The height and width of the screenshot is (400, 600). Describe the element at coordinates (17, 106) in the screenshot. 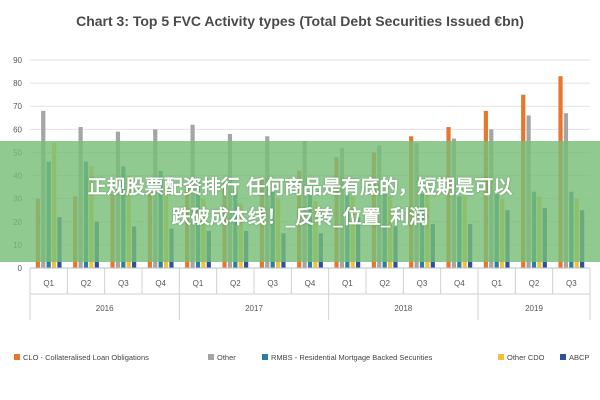

I see `y-tick-label: 70` at that location.